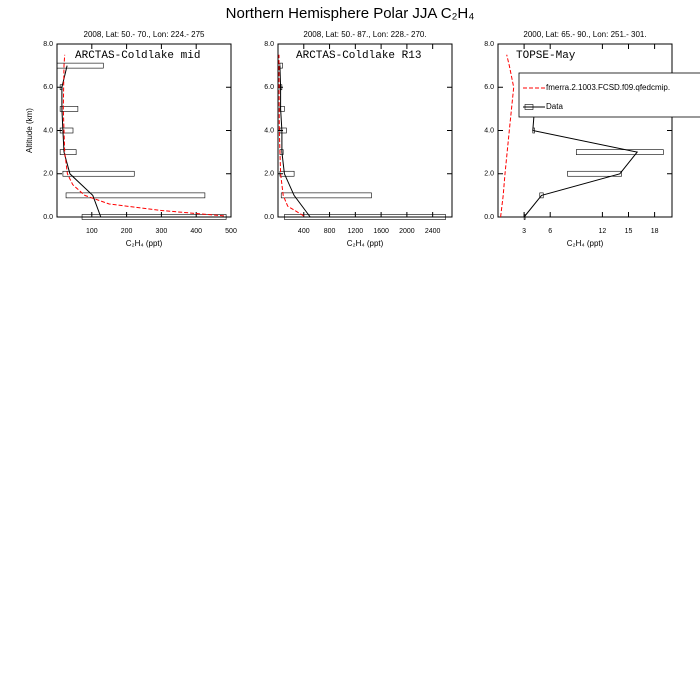 The height and width of the screenshot is (700, 700). Describe the element at coordinates (550, 231) in the screenshot. I see `x-tick-label: 6` at that location.